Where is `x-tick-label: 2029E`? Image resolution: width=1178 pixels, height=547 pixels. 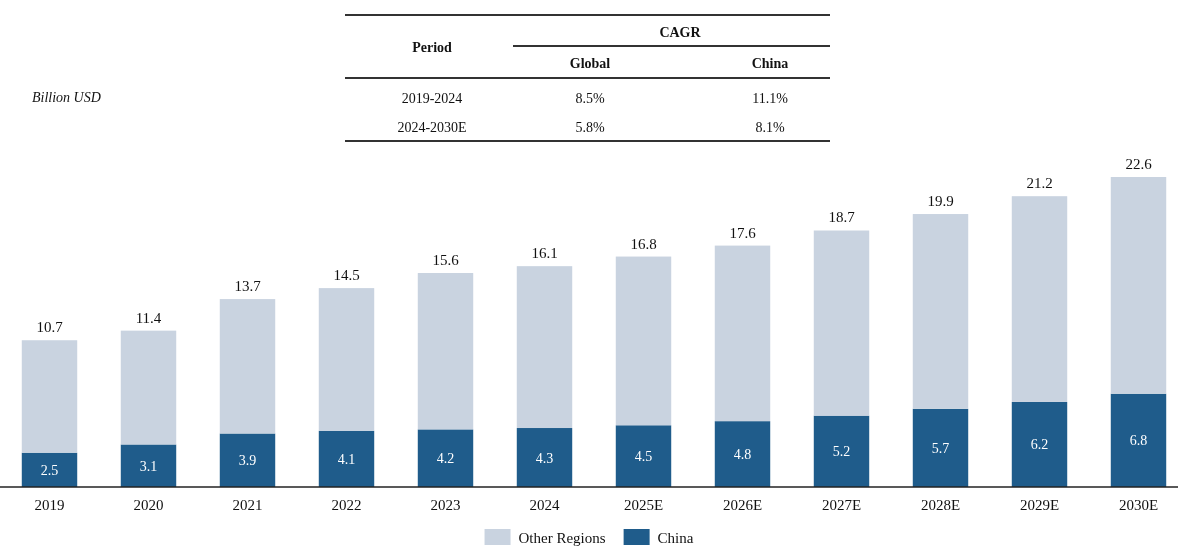
x-tick-label: 2029E is located at coordinates (1039, 504).